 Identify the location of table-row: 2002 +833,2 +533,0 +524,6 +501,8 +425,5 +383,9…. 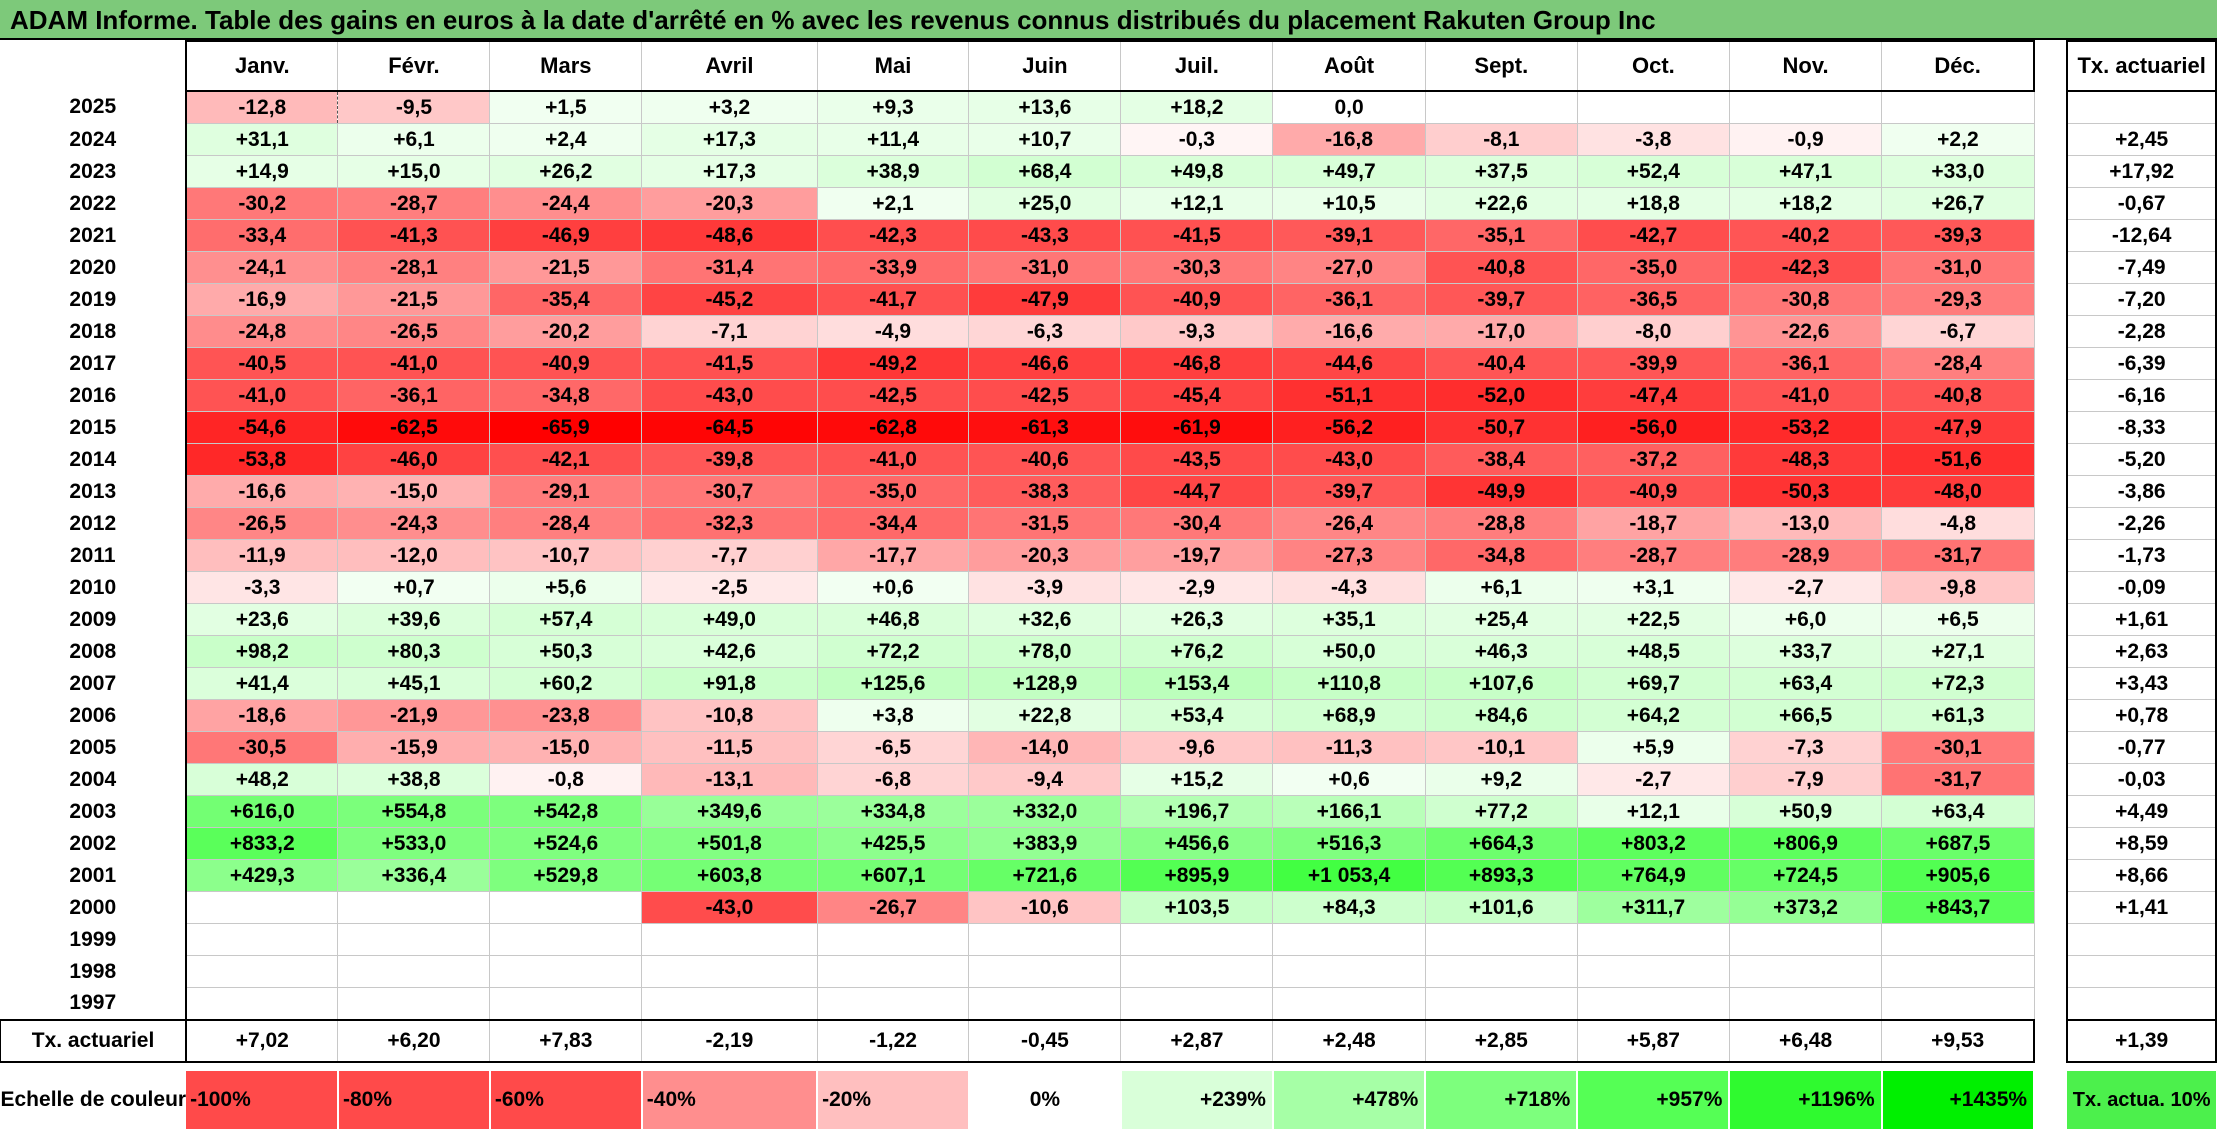
(1108, 843).